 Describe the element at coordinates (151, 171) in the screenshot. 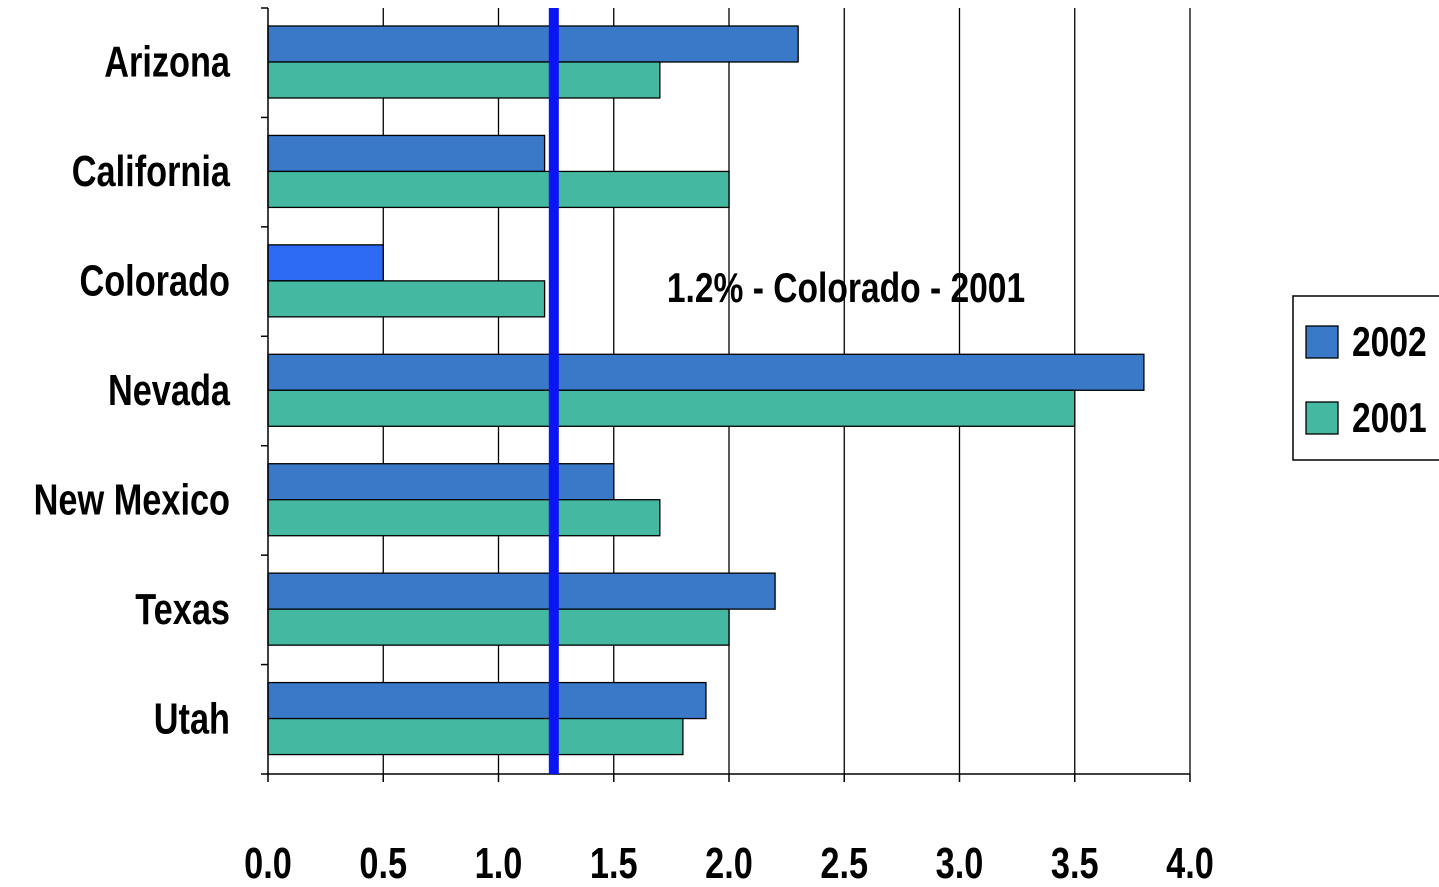

I see `category-label: California` at that location.